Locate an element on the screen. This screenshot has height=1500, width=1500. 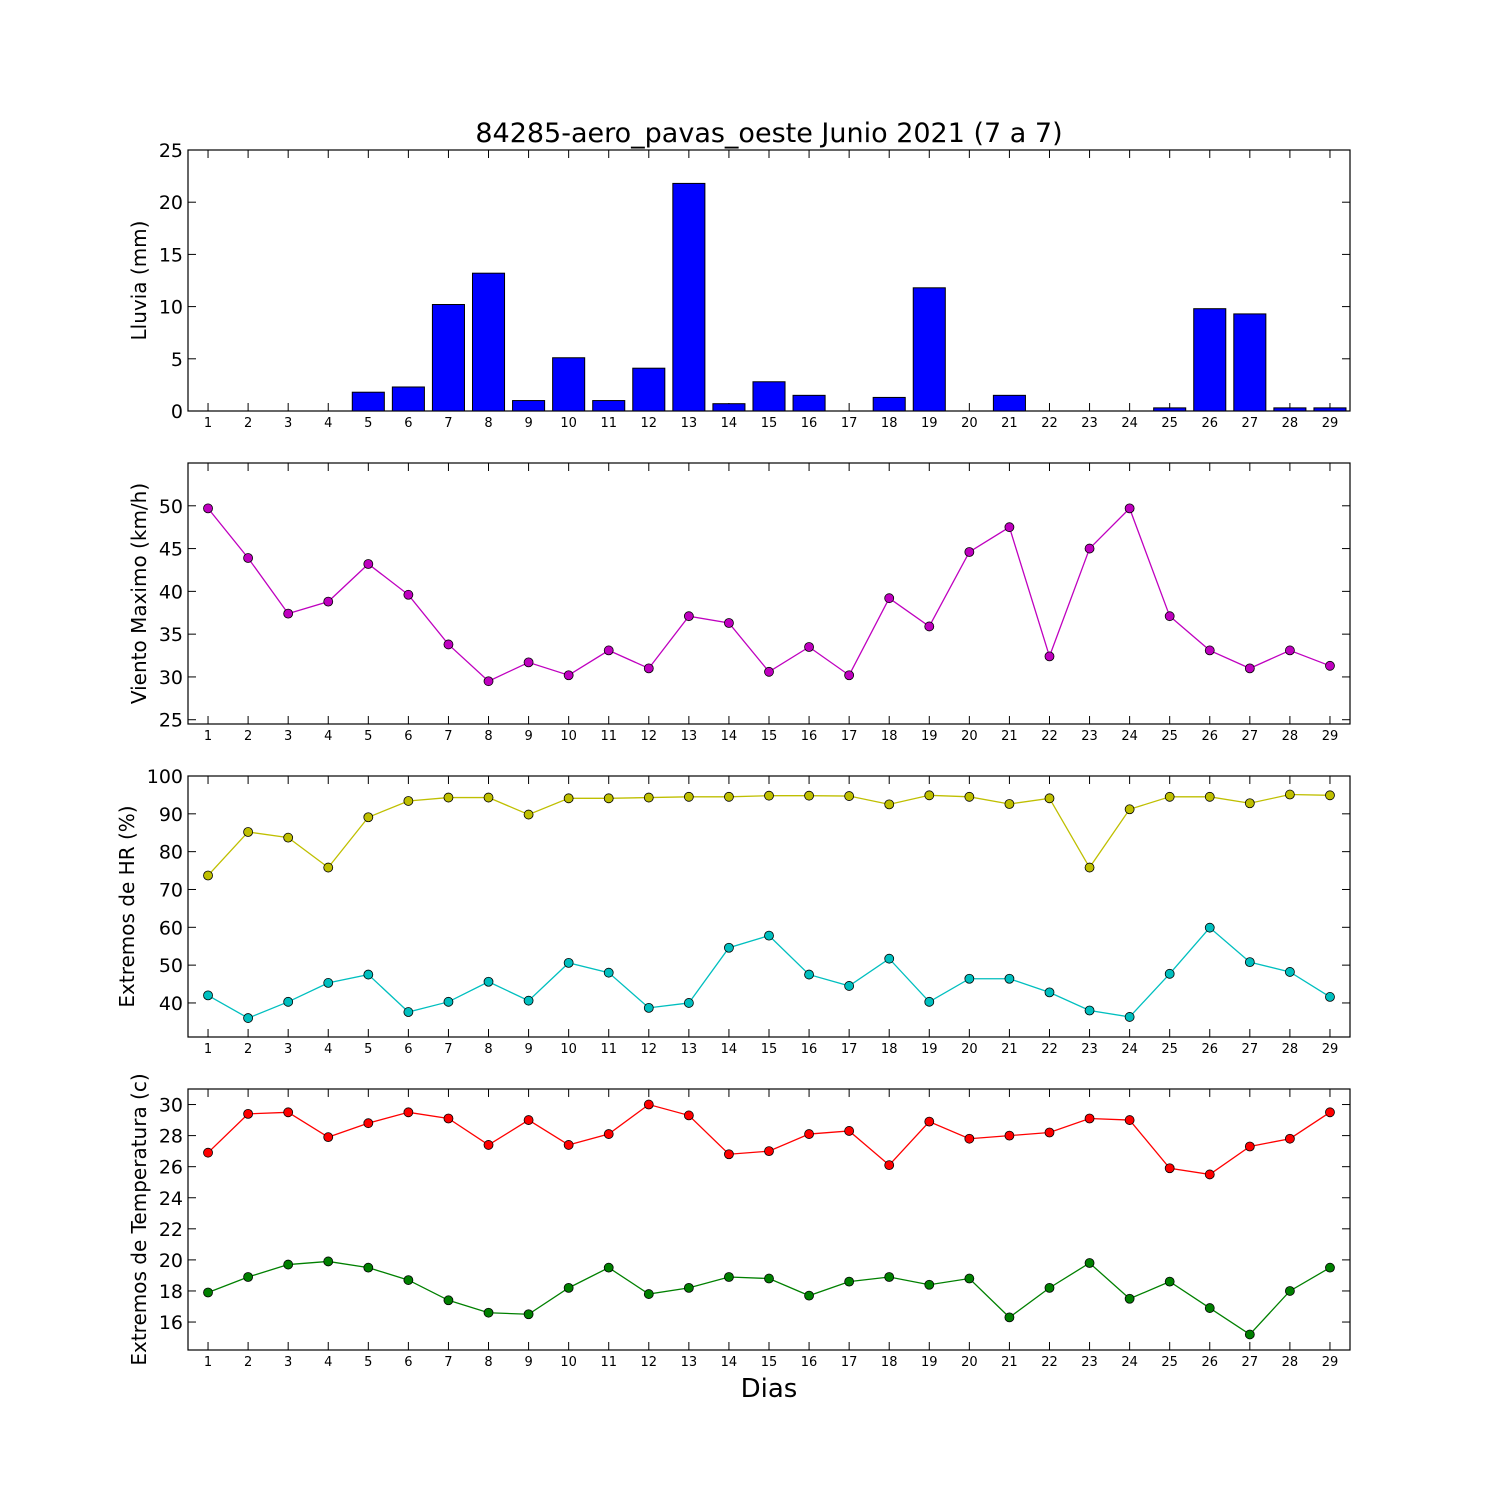
wind-xtick-label: 15 is located at coordinates (769, 736).